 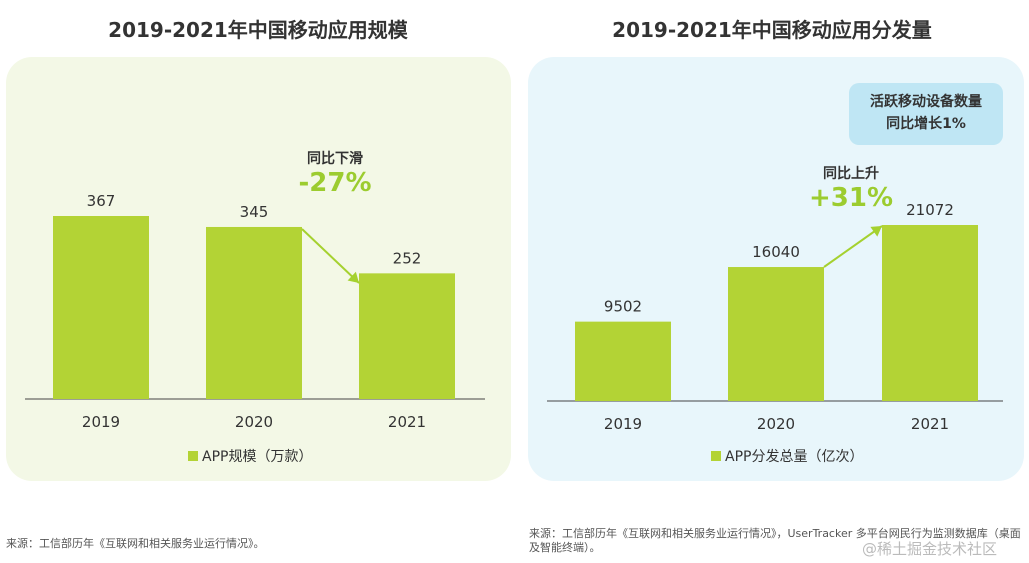 I want to click on left-legend: APP规模（万款）, so click(x=250, y=456).